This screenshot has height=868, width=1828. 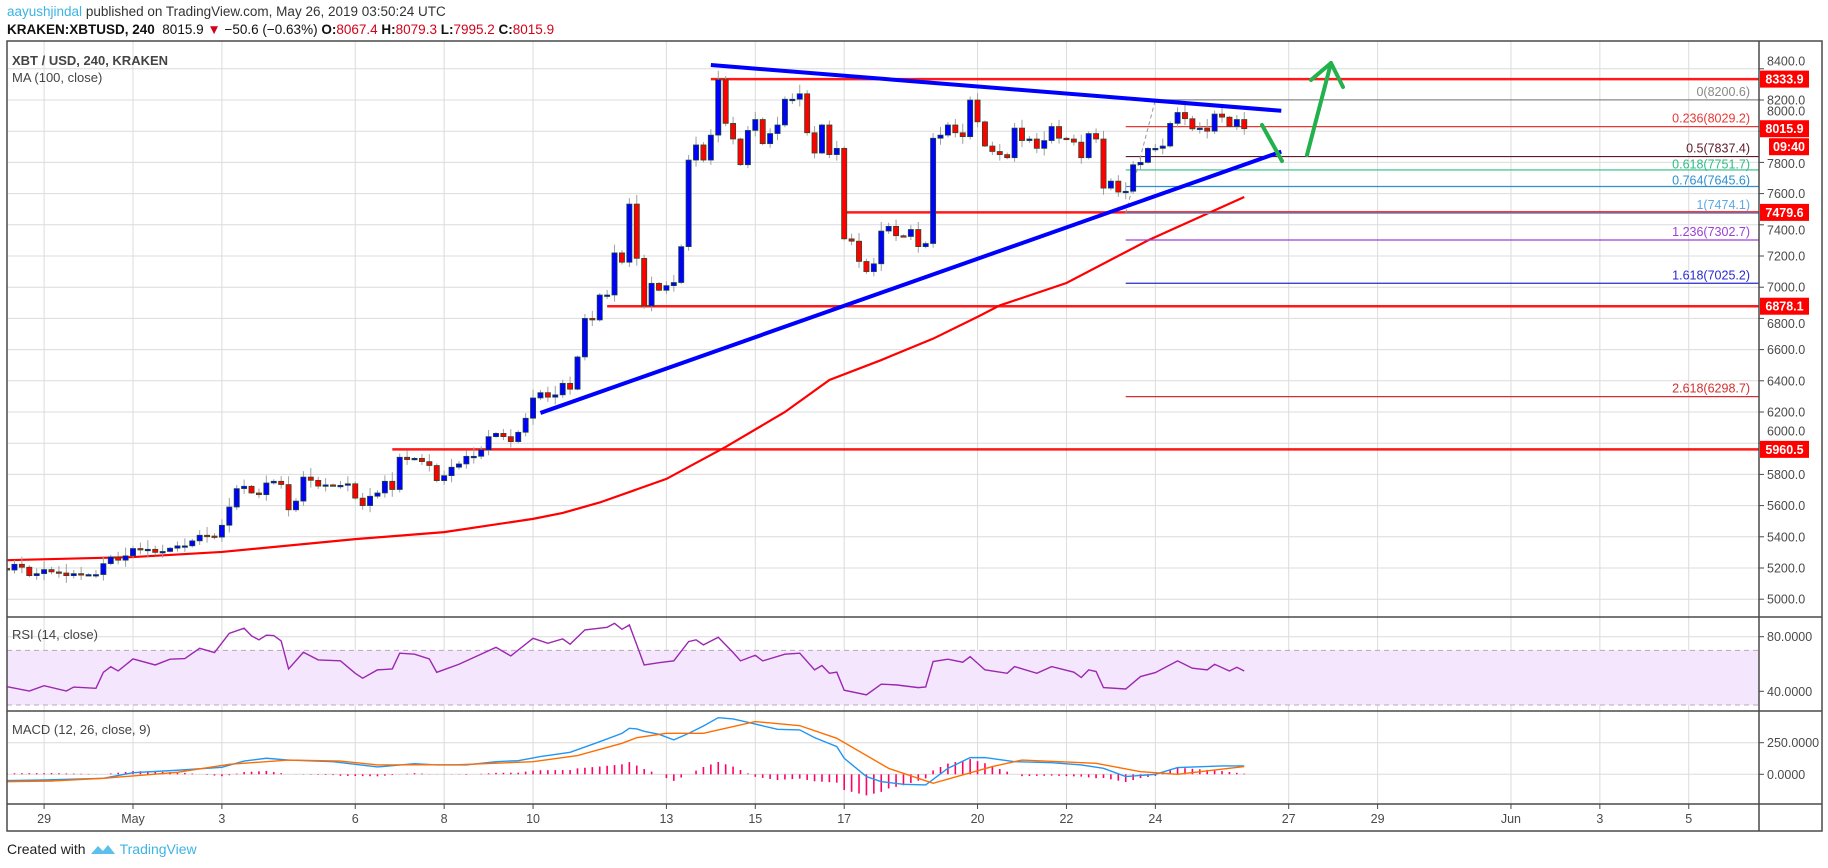 I want to click on price-tick-label: 7800.0, so click(x=1786, y=164).